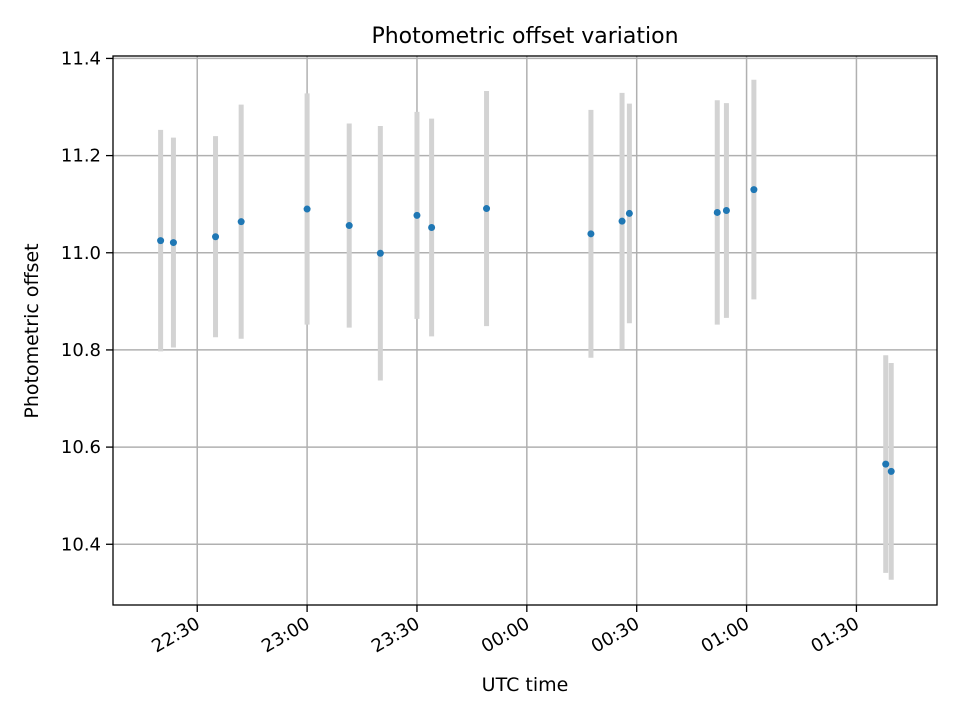 This screenshot has width=960, height=720. I want to click on y-tick-label: 11.0, so click(81, 253).